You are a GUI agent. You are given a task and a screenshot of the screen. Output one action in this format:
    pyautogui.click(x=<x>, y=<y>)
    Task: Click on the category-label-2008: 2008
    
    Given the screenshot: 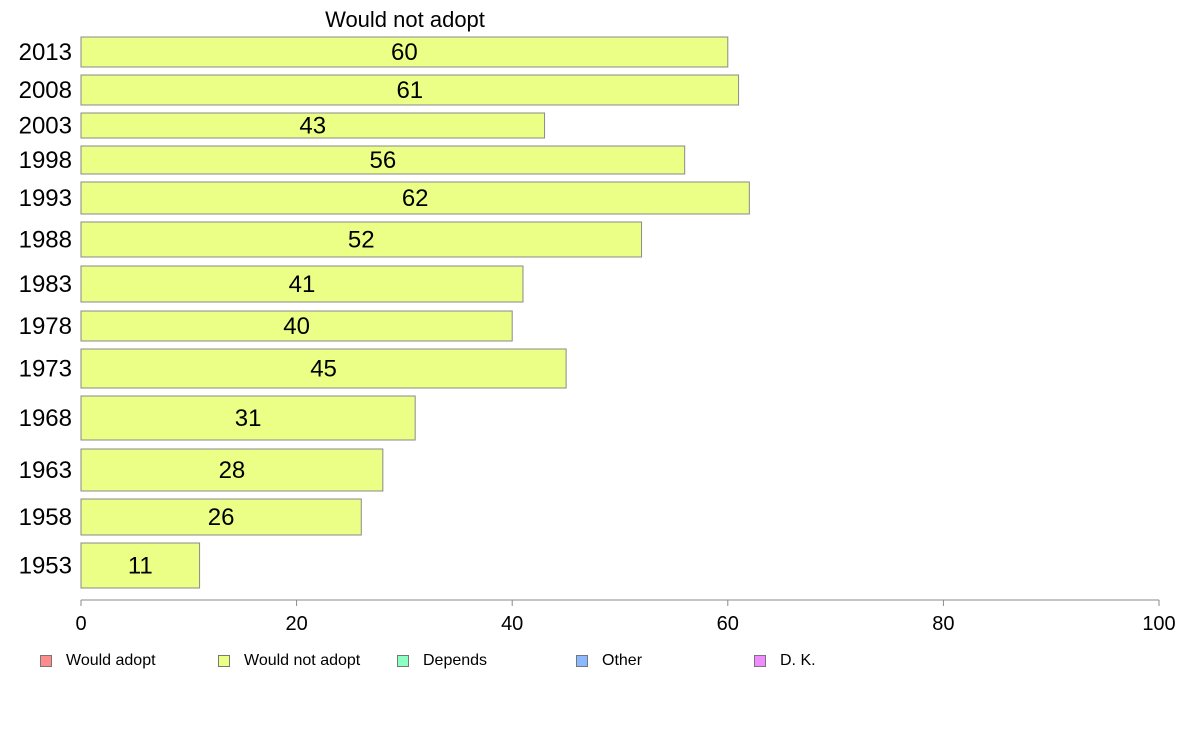 What is the action you would take?
    pyautogui.click(x=45, y=90)
    